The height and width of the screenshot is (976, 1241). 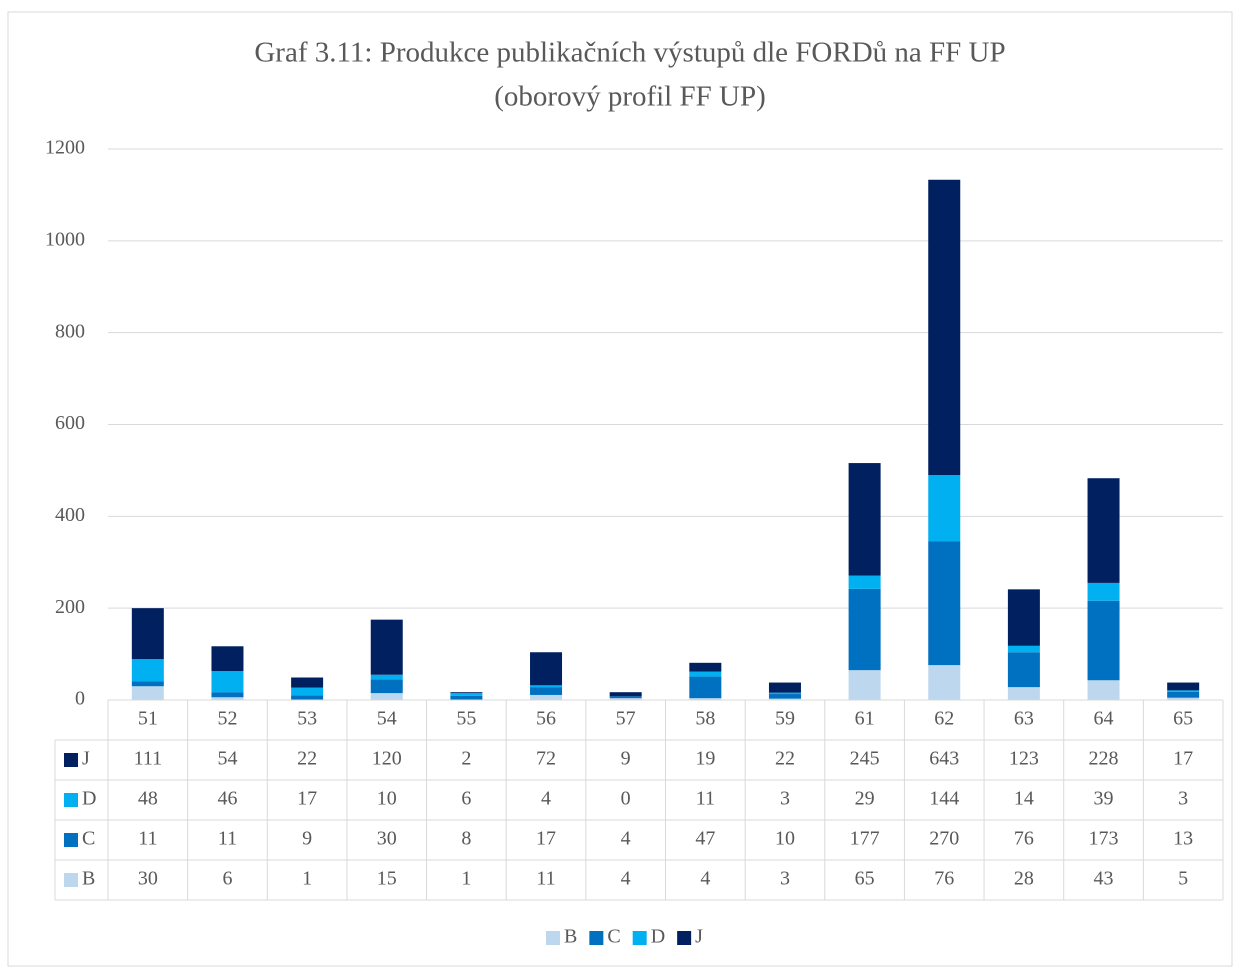 I want to click on x-tick-label: 51, so click(x=148, y=719).